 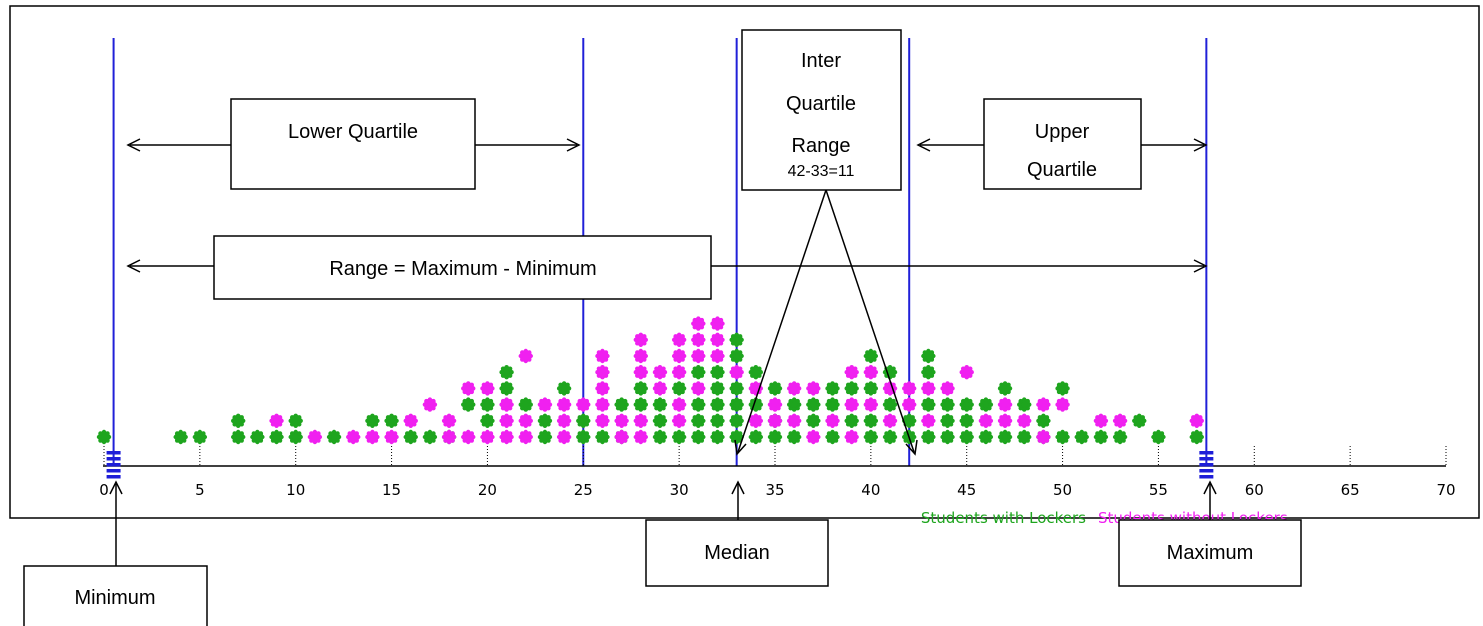 What do you see at coordinates (1158, 490) in the screenshot?
I see `x-tick-label: 55` at bounding box center [1158, 490].